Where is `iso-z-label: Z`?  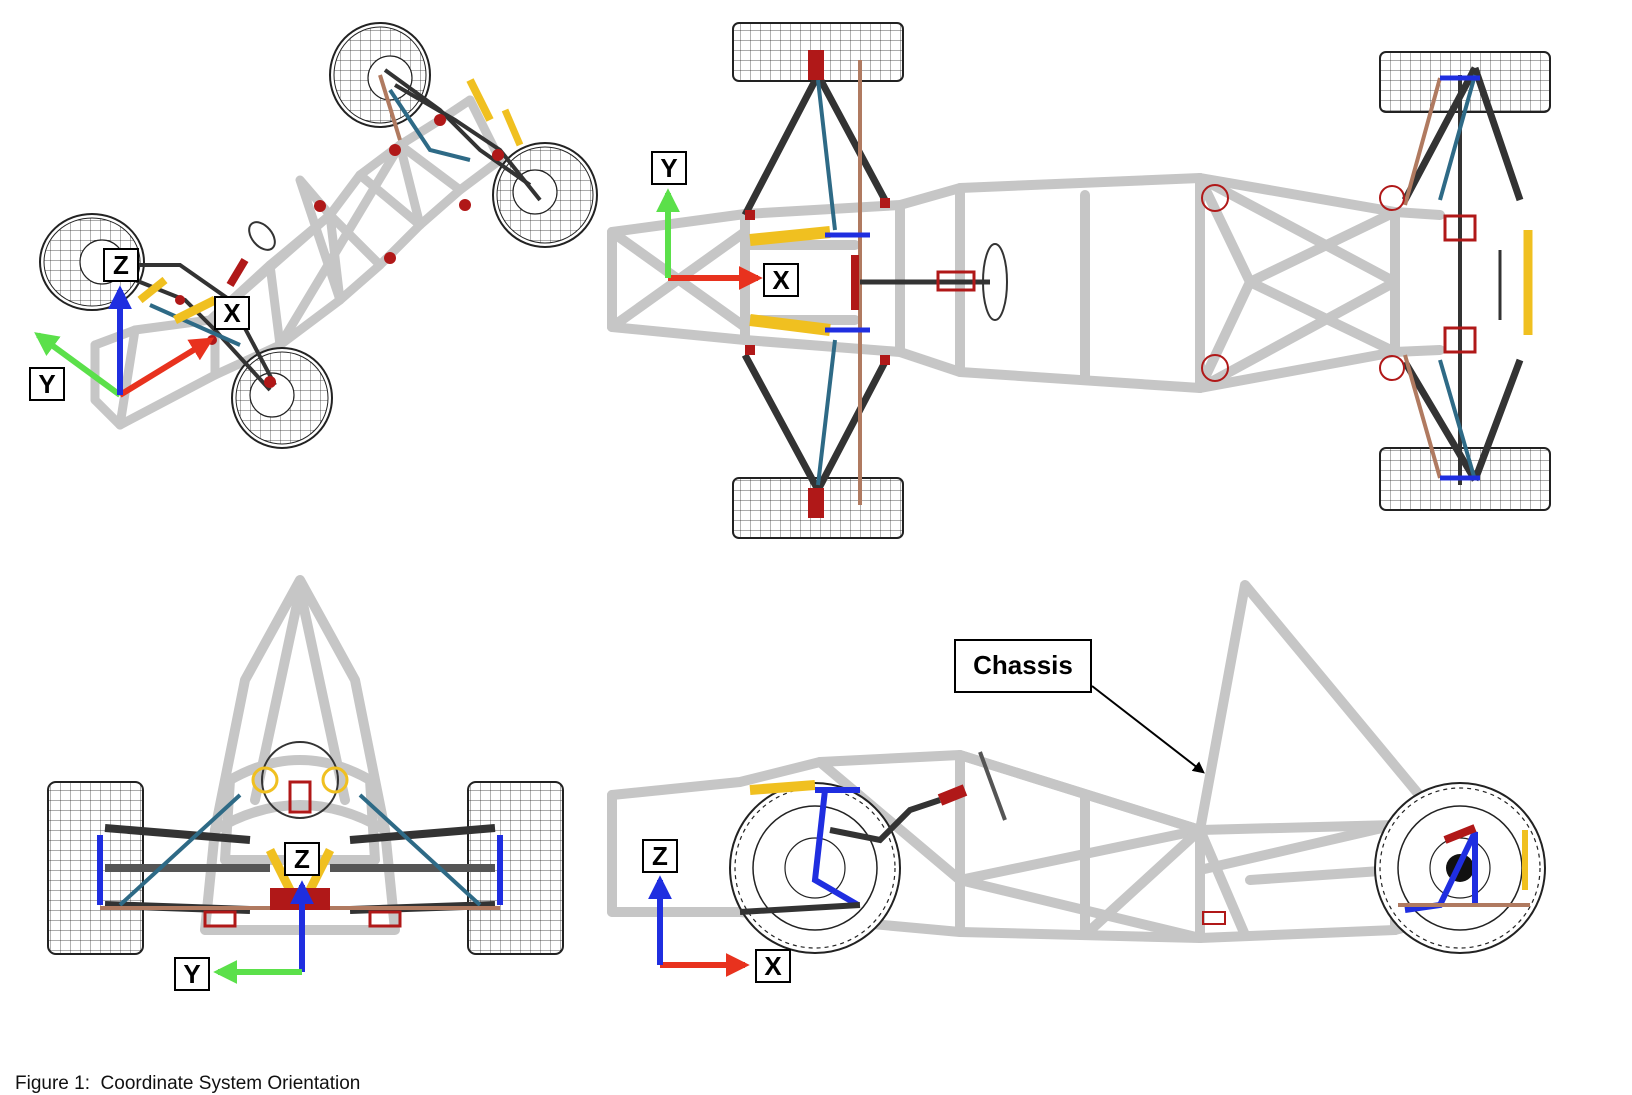 iso-z-label: Z is located at coordinates (121, 265).